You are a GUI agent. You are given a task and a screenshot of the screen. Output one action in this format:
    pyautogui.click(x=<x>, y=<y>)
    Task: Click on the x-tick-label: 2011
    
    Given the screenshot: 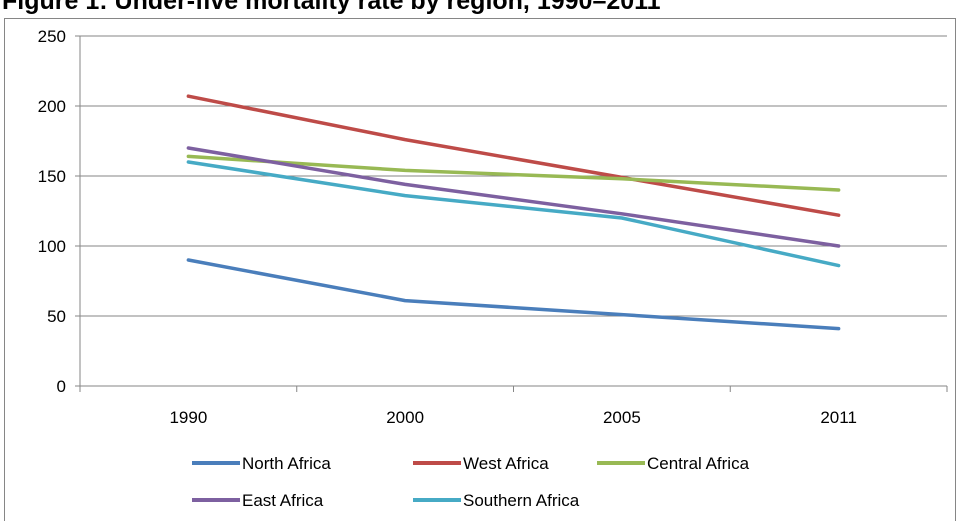 What is the action you would take?
    pyautogui.click(x=838, y=417)
    